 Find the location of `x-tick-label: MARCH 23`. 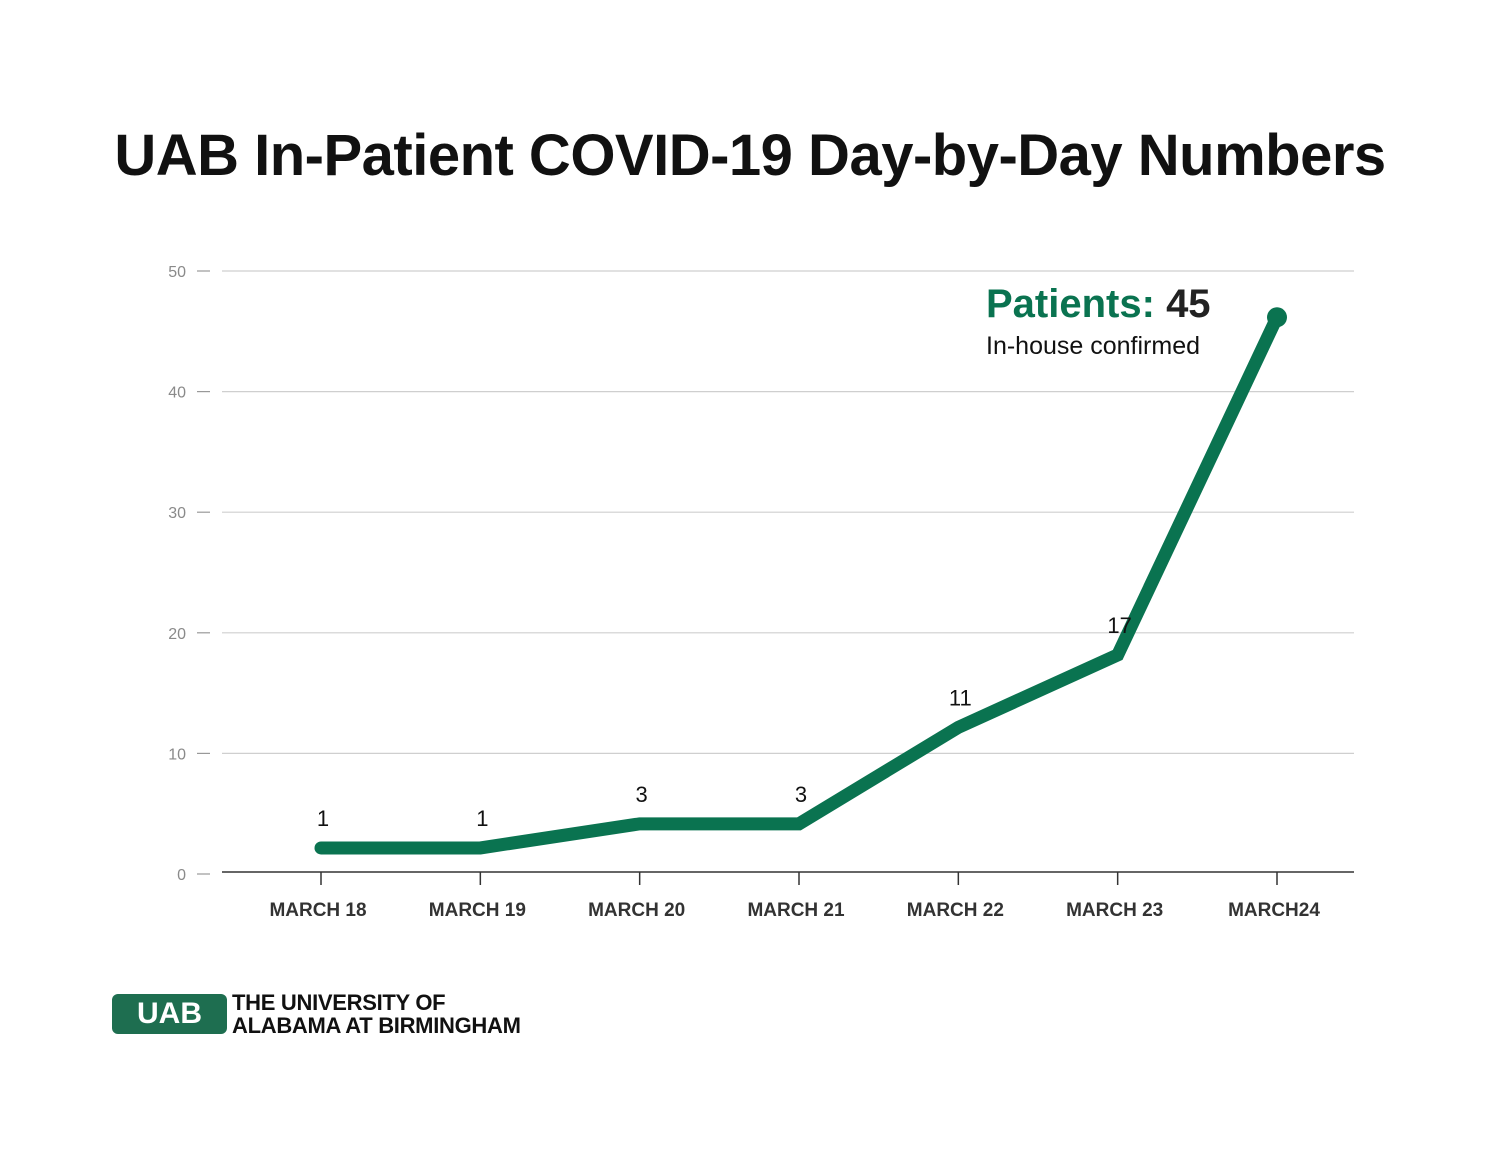

x-tick-label: MARCH 23 is located at coordinates (1114, 910).